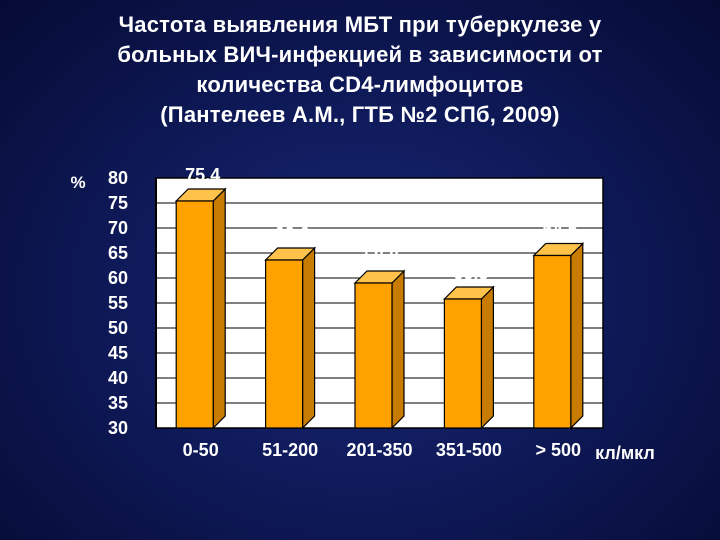 The width and height of the screenshot is (720, 540). What do you see at coordinates (118, 303) in the screenshot?
I see `y-tick-label: 55` at bounding box center [118, 303].